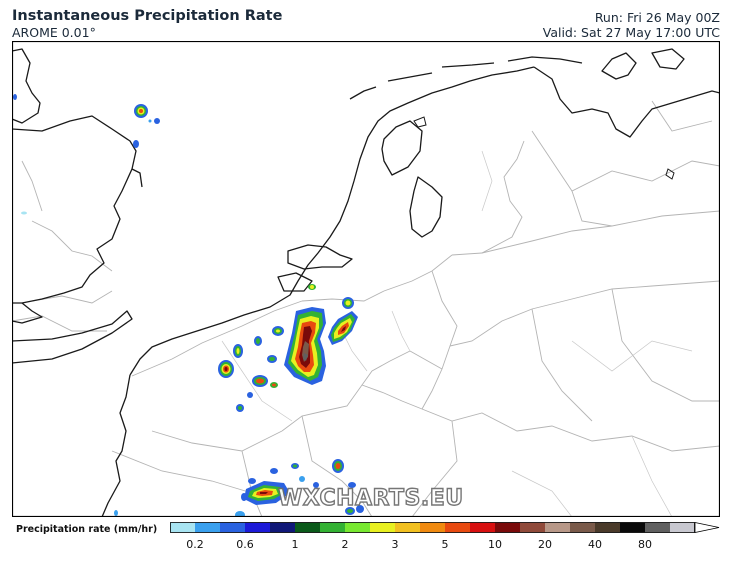 The width and height of the screenshot is (732, 562). What do you see at coordinates (345, 544) in the screenshot?
I see `colorbar-tick-label: 2` at bounding box center [345, 544].